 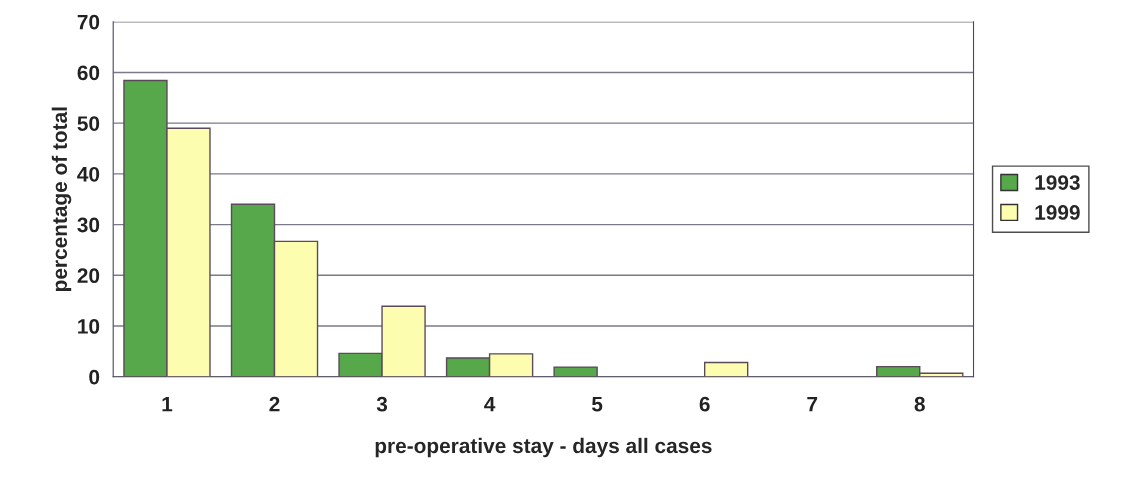 I want to click on legend-label: 1993, so click(x=1057, y=182).